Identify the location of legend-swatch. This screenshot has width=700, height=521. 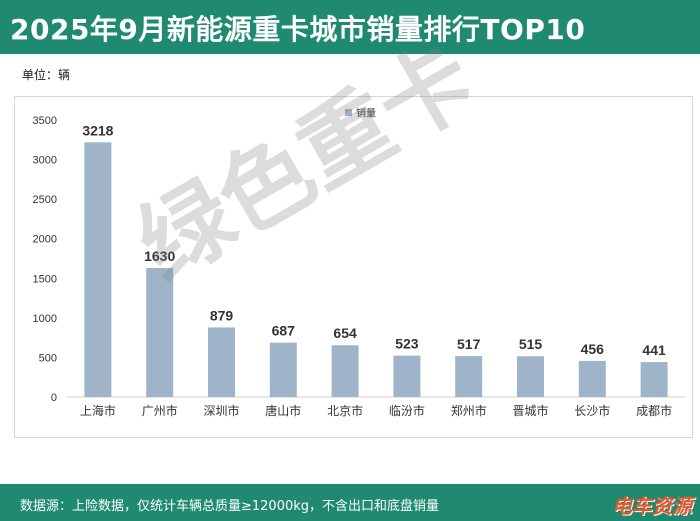
(348, 112).